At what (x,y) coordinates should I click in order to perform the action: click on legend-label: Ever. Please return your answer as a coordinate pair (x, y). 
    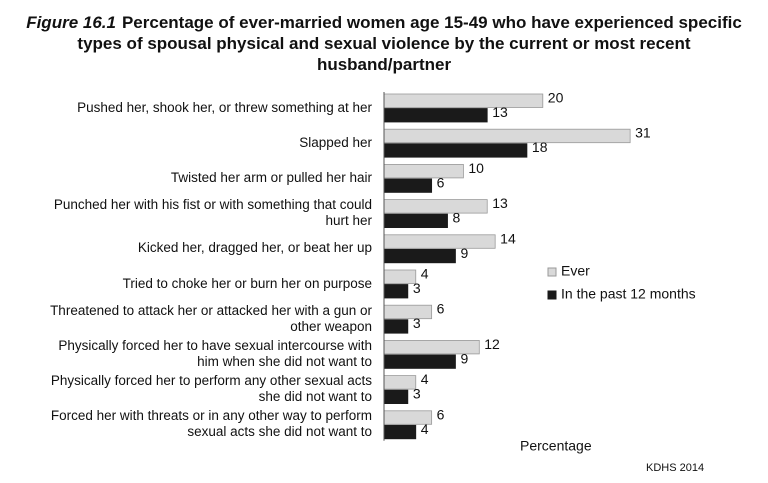
    Looking at the image, I should click on (575, 271).